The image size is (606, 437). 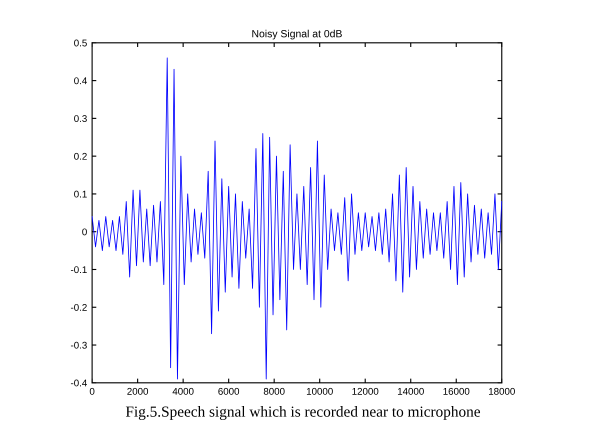 What do you see at coordinates (84, 232) in the screenshot?
I see `y-tick-label: 0` at bounding box center [84, 232].